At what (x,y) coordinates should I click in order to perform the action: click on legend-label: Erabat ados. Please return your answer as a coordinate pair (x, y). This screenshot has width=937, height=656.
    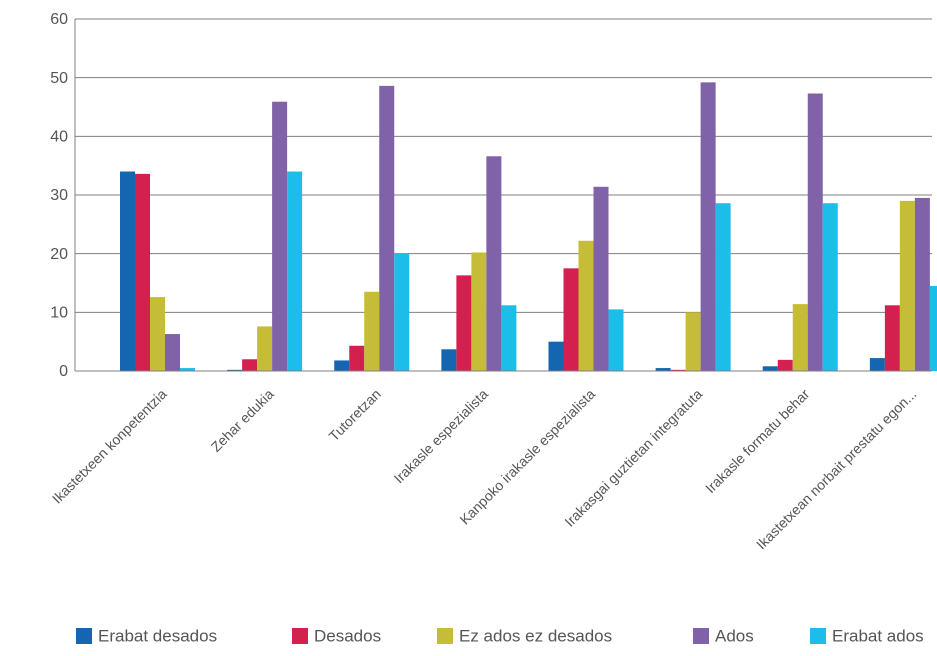
    Looking at the image, I should click on (878, 635).